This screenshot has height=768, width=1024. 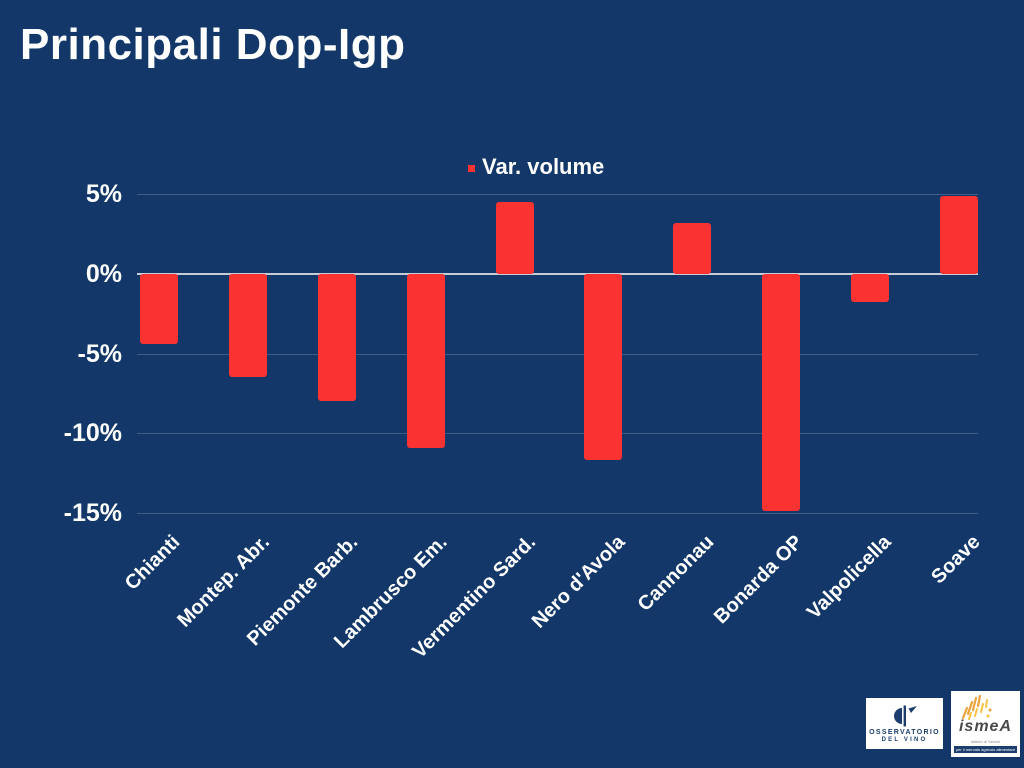 I want to click on x-axis-label-valpolicella: Valpolicella, so click(x=849, y=577).